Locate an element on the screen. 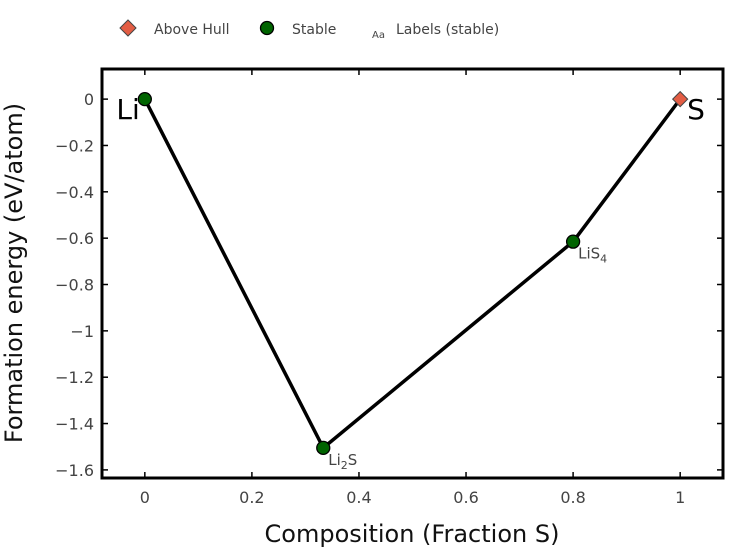 This screenshot has width=747, height=557. y-tick-label: −0.6 is located at coordinates (74, 238).